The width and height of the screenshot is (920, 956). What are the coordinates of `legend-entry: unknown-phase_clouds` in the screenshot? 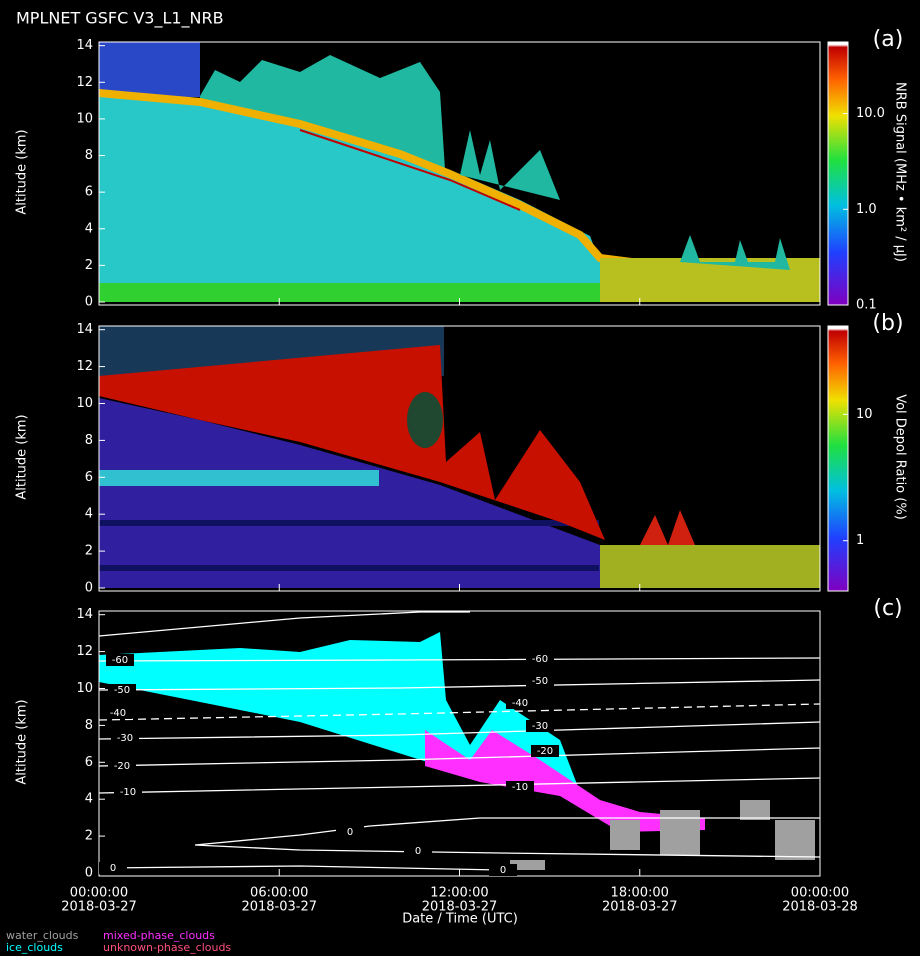 It's located at (167, 947).